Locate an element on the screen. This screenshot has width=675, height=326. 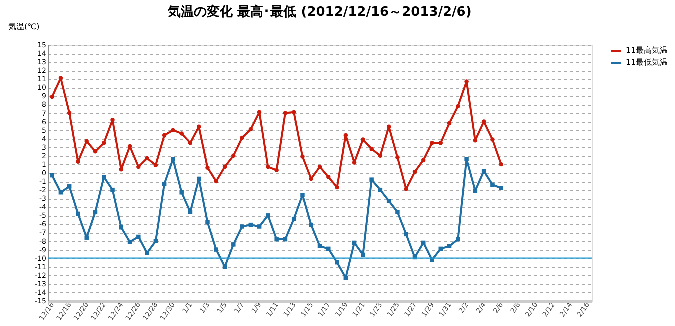
legend-label: 11最高気温 is located at coordinates (647, 50).